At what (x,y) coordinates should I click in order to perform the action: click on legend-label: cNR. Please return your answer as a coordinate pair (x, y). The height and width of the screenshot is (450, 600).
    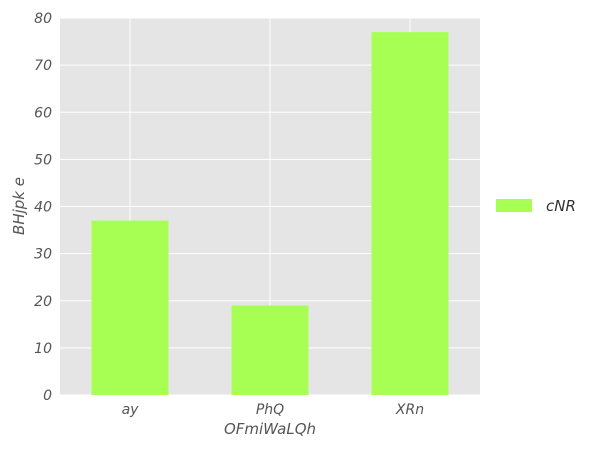
    Looking at the image, I should click on (561, 206).